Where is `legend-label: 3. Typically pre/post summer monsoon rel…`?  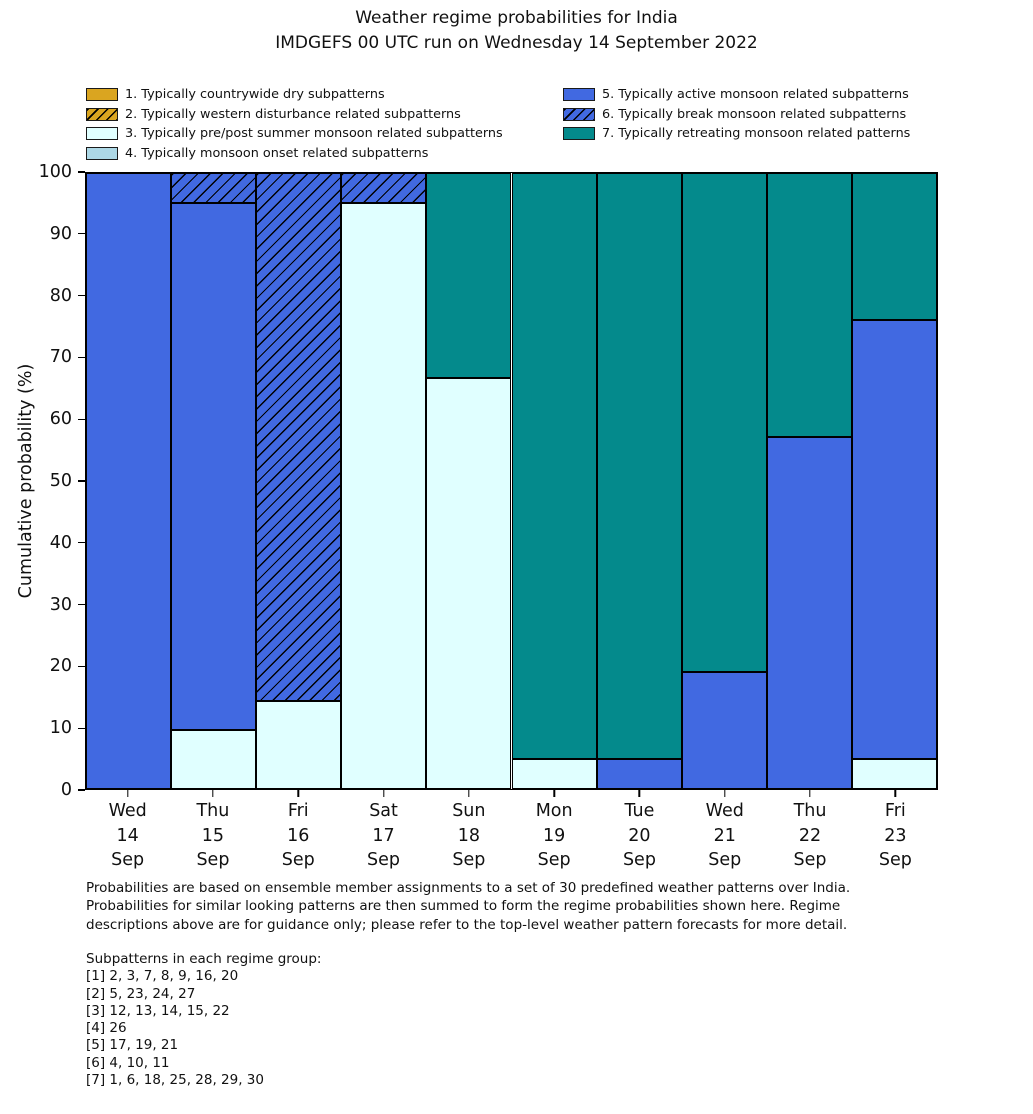 legend-label: 3. Typically pre/post summer monsoon rel… is located at coordinates (314, 134).